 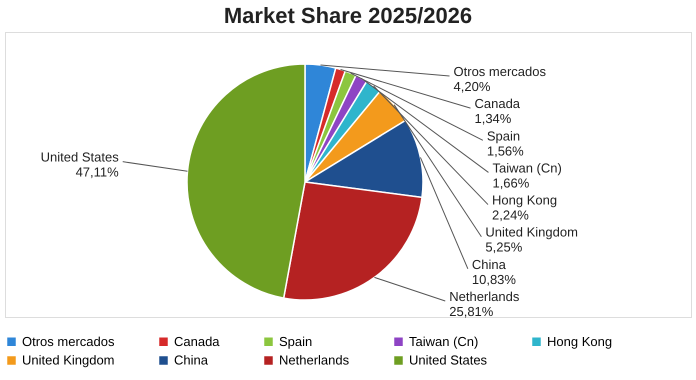 What do you see at coordinates (525, 200) in the screenshot?
I see `slice-label: Hong Kong` at bounding box center [525, 200].